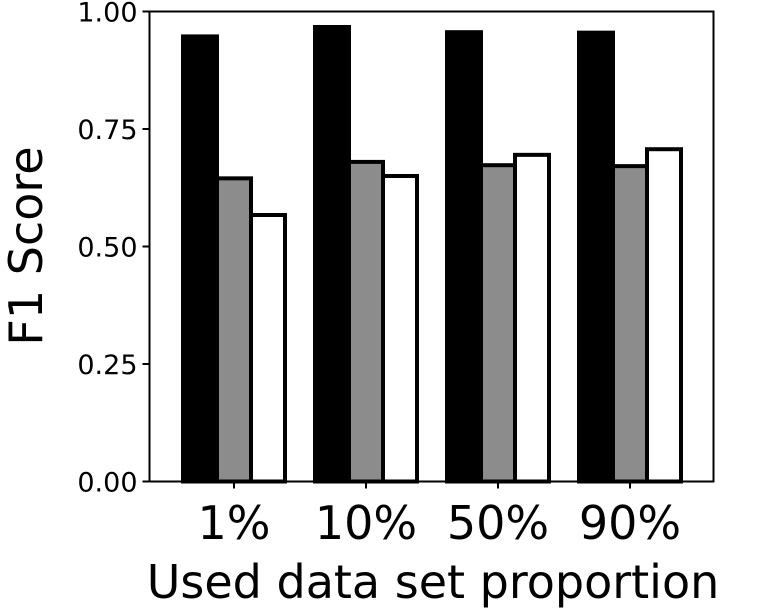 This screenshot has height=614, width=783. I want to click on x-tick-label: 50%, so click(498, 523).